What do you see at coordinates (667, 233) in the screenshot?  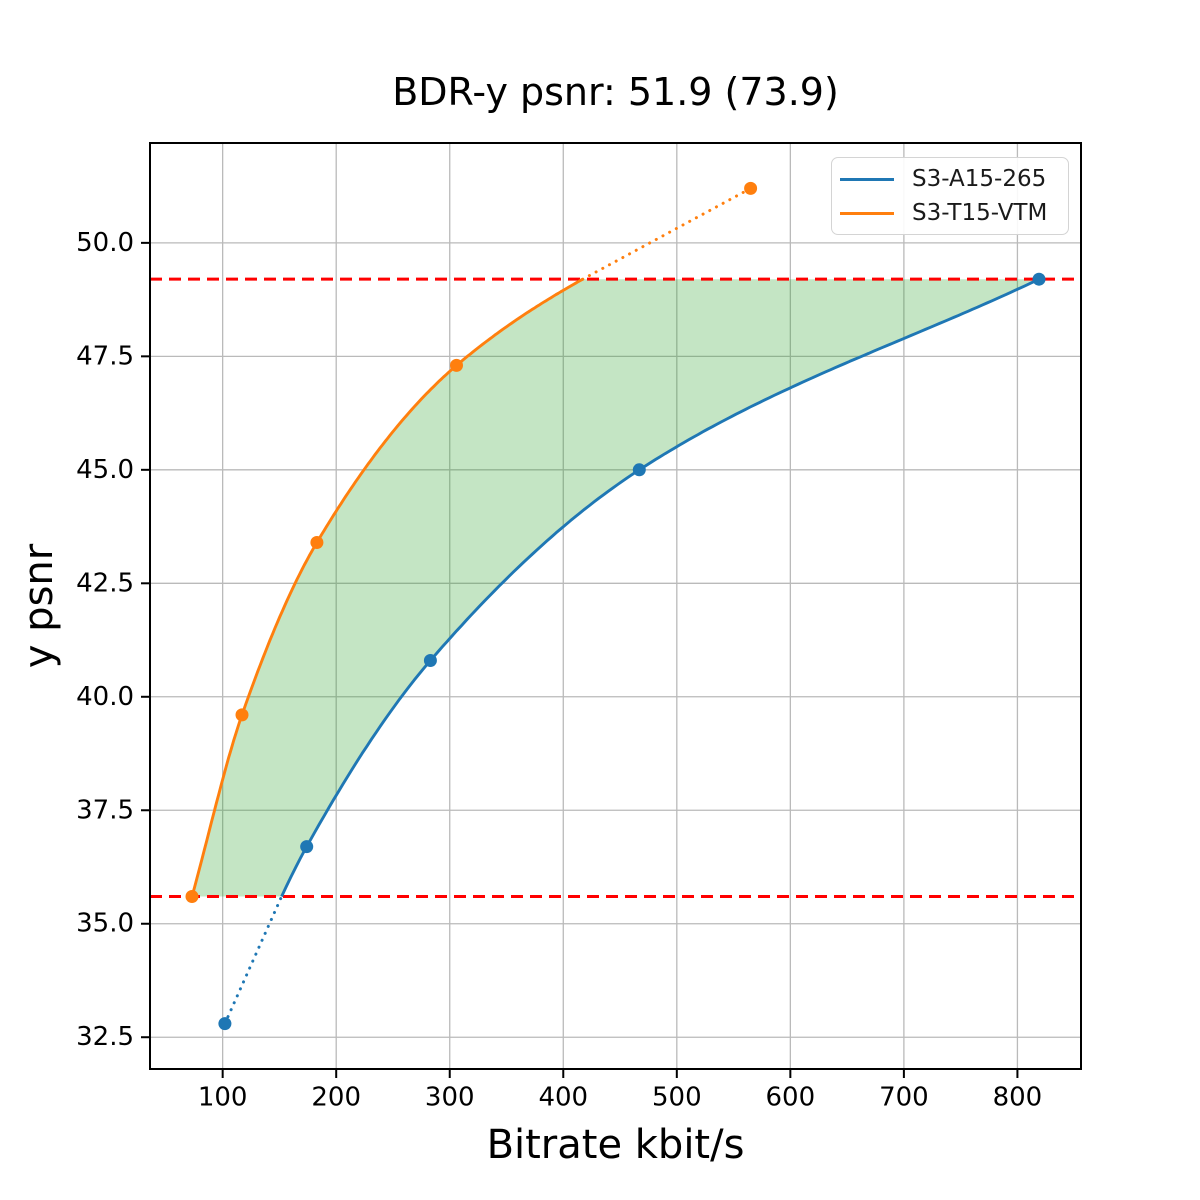 I see `series-dotted-segment-s3-t15-vtm` at bounding box center [667, 233].